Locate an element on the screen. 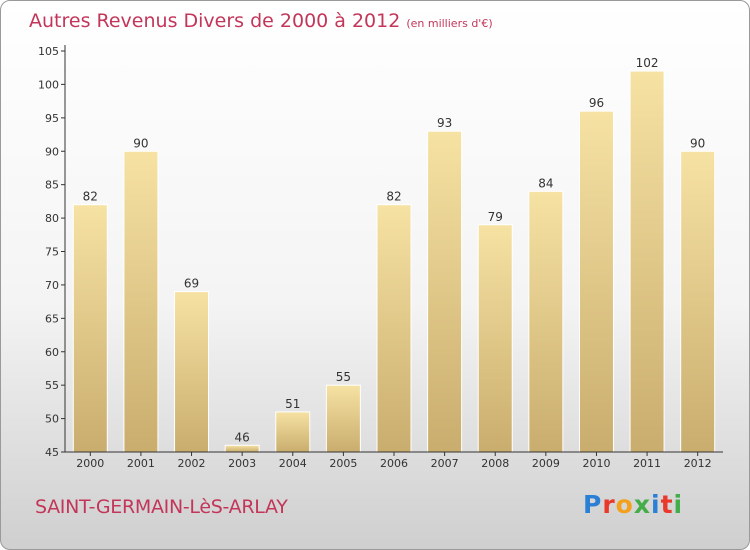  bar-2008 is located at coordinates (495, 338).